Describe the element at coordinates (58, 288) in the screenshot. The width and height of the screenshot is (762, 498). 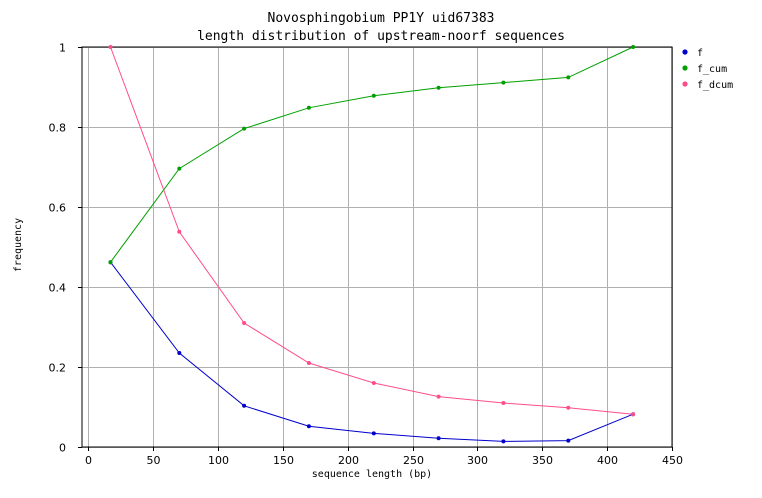
I see `y-tick-label: 0.4` at that location.